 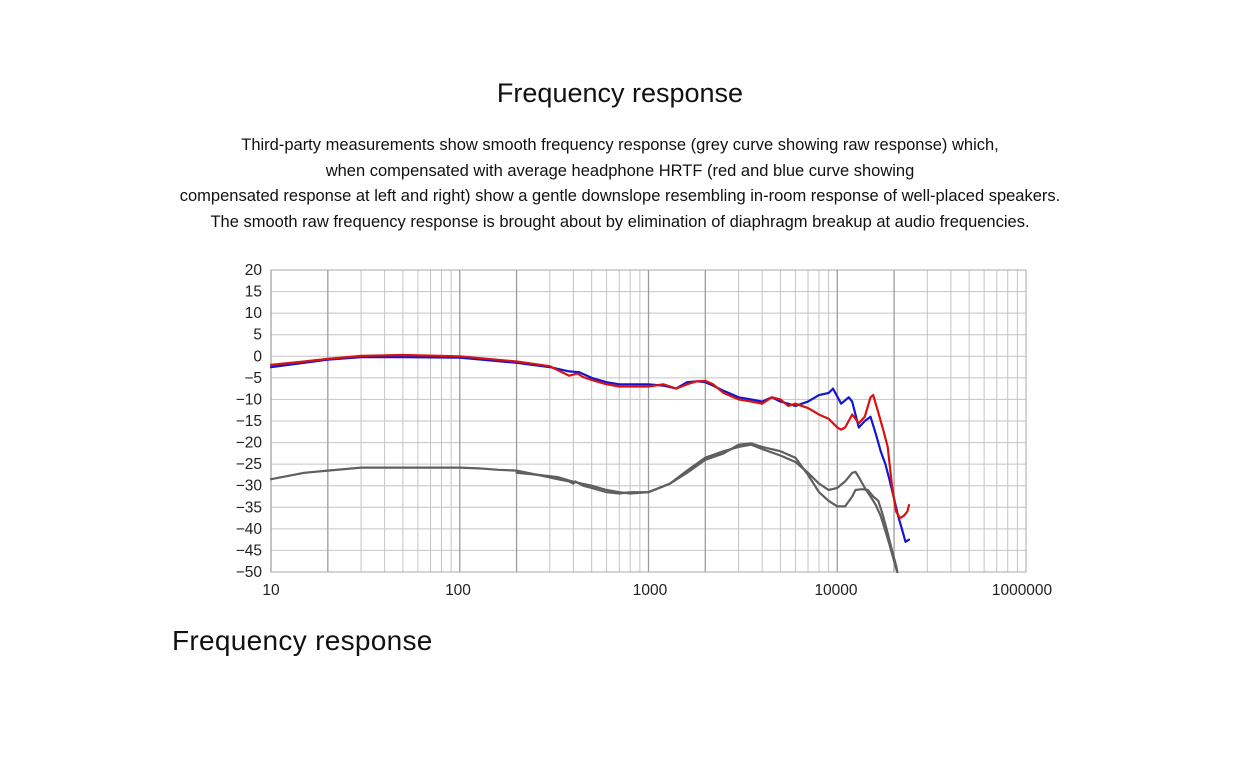 I want to click on y-tick-label: −5, so click(x=253, y=378).